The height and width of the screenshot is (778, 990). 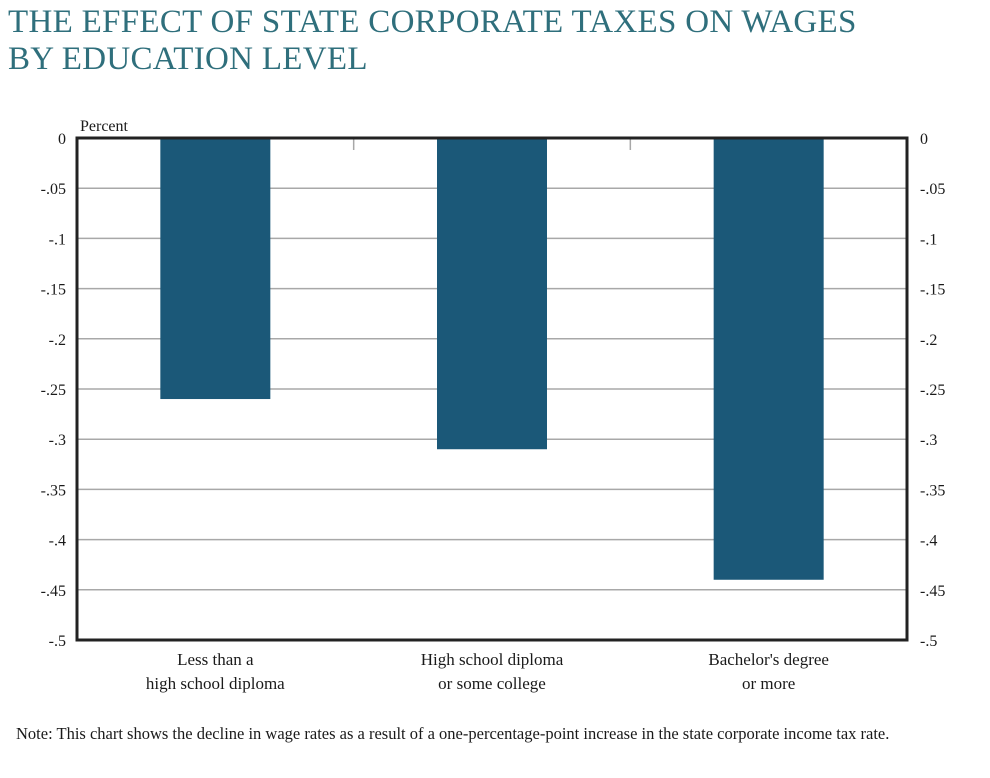 I want to click on y-tick-label-right: 0, so click(x=924, y=139).